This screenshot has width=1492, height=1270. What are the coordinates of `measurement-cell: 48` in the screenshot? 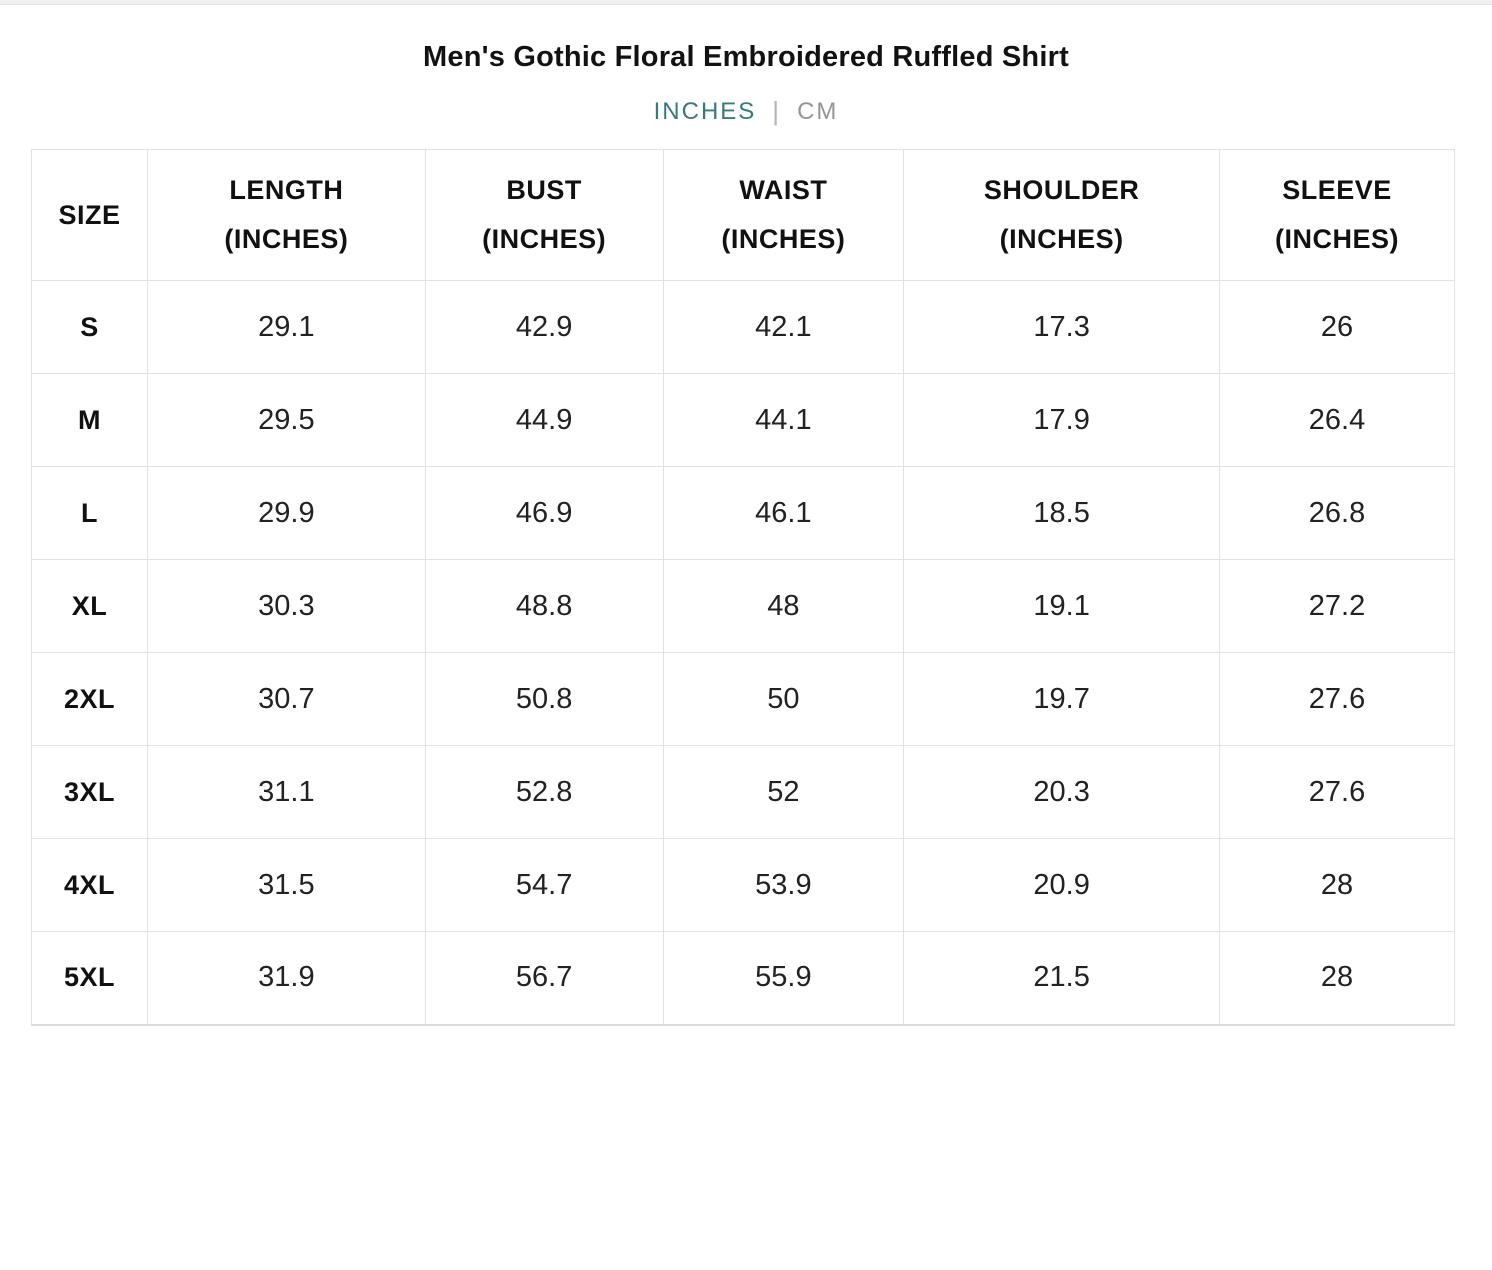 It's located at (783, 606).